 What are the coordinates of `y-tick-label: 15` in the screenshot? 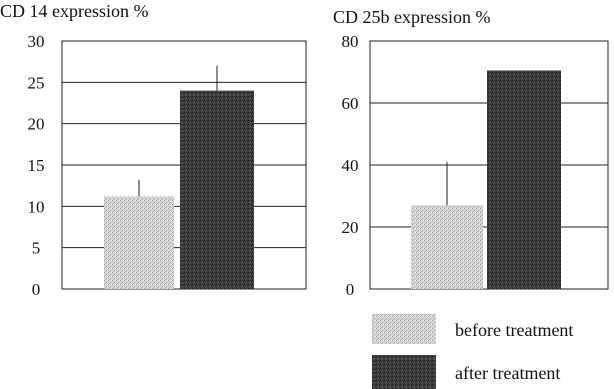 It's located at (36, 165).